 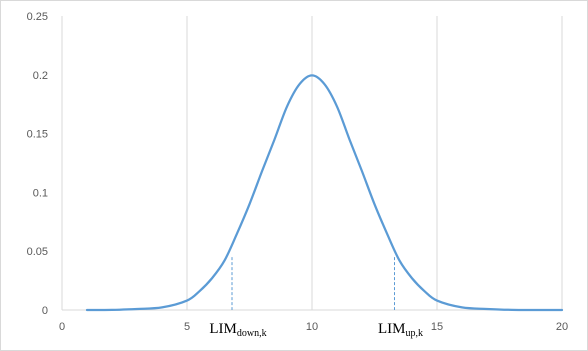 What do you see at coordinates (562, 327) in the screenshot?
I see `x-tick-label: 20` at bounding box center [562, 327].